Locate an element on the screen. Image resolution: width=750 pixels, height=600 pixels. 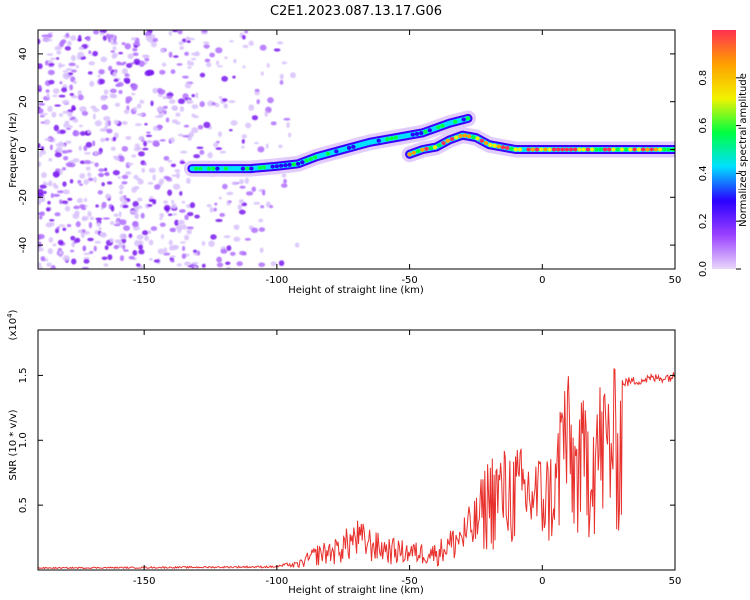
colorbar-tick-label: 0.4 is located at coordinates (703, 173).